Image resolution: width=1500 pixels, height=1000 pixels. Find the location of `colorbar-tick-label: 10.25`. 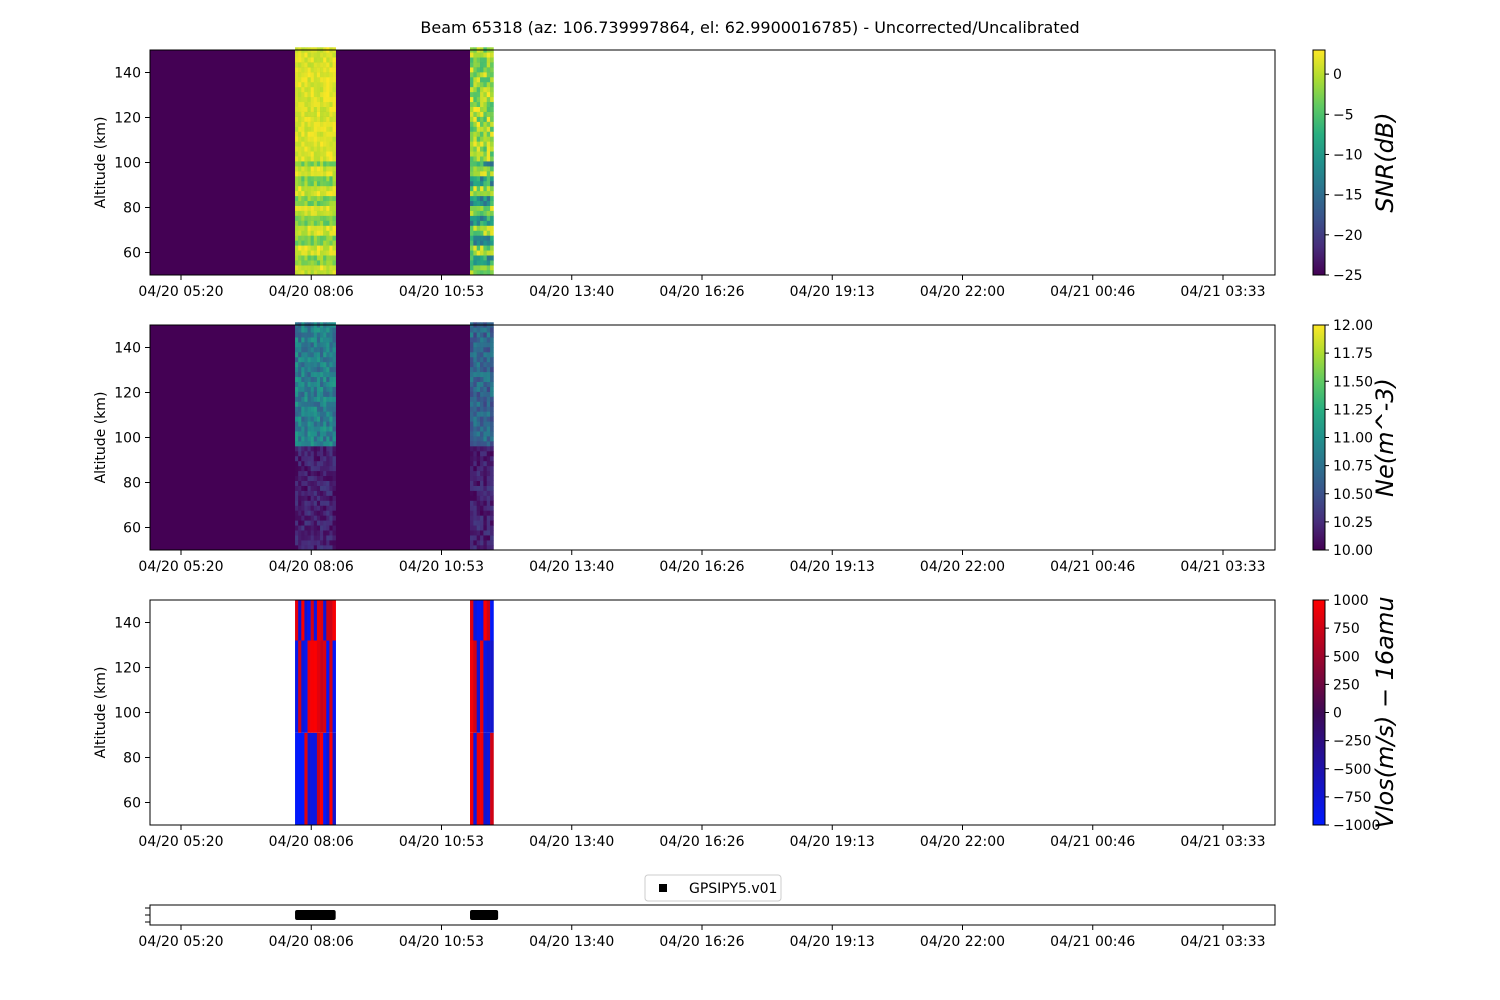

colorbar-tick-label: 10.25 is located at coordinates (1353, 523).